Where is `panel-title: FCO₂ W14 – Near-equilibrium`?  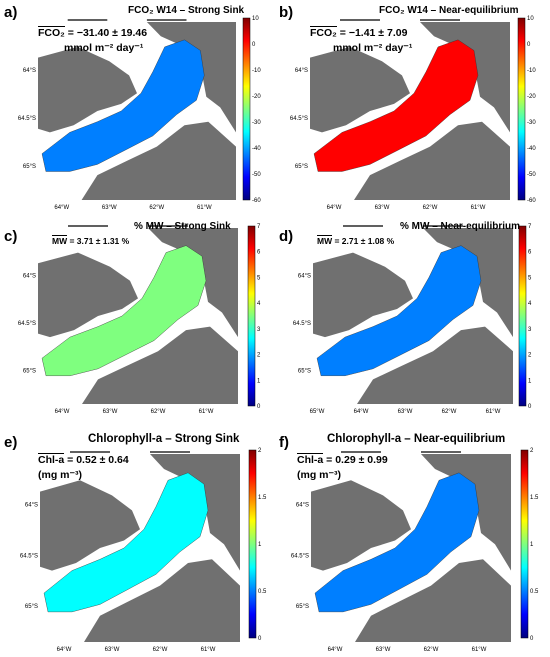 panel-title: FCO₂ W14 – Near-equilibrium is located at coordinates (449, 10).